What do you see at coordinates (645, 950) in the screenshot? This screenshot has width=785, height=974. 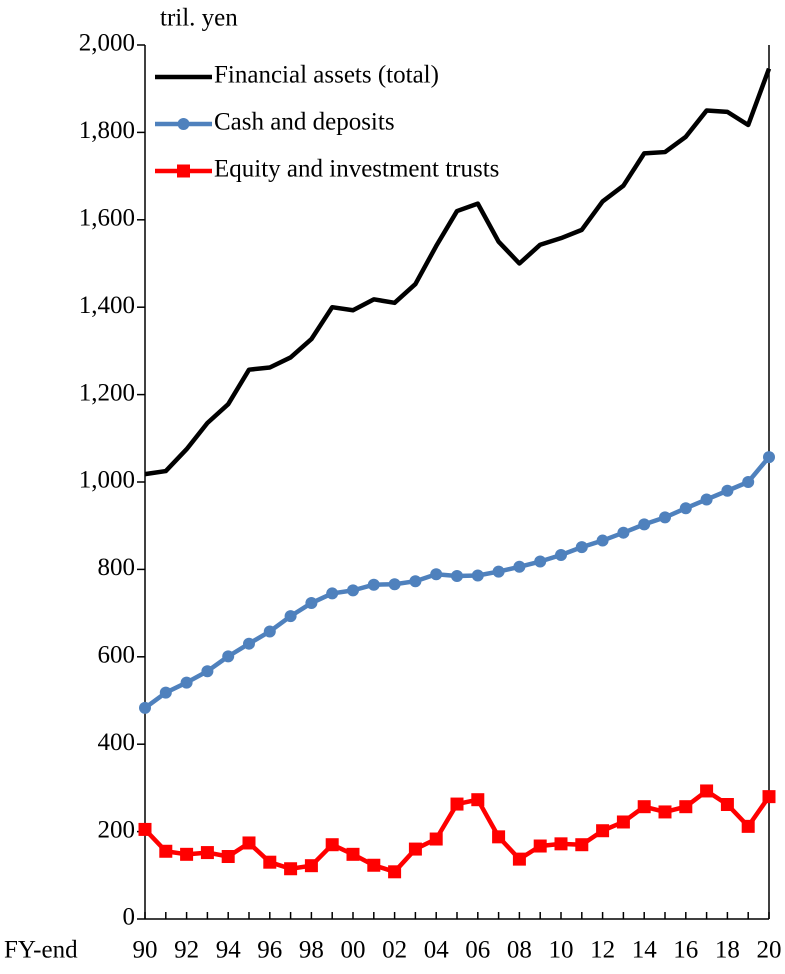 I see `x-tick-label: 14` at bounding box center [645, 950].